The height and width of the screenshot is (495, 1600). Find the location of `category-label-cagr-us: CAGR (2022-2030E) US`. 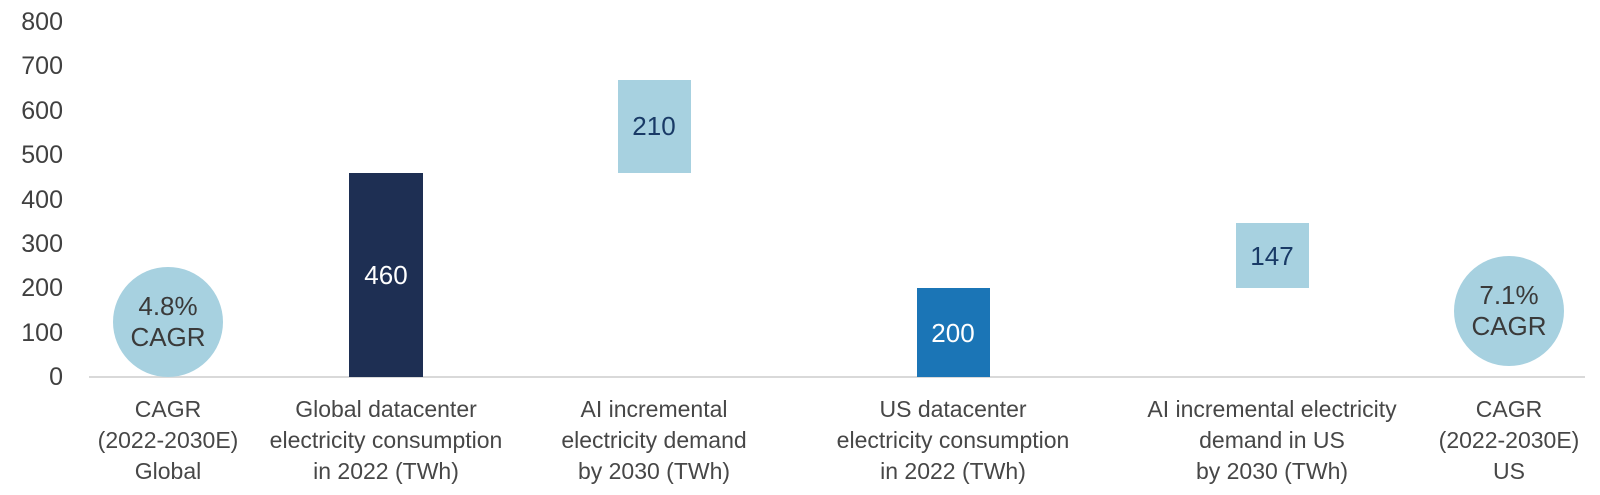

category-label-cagr-us: CAGR (2022-2030E) US is located at coordinates (1469, 440).